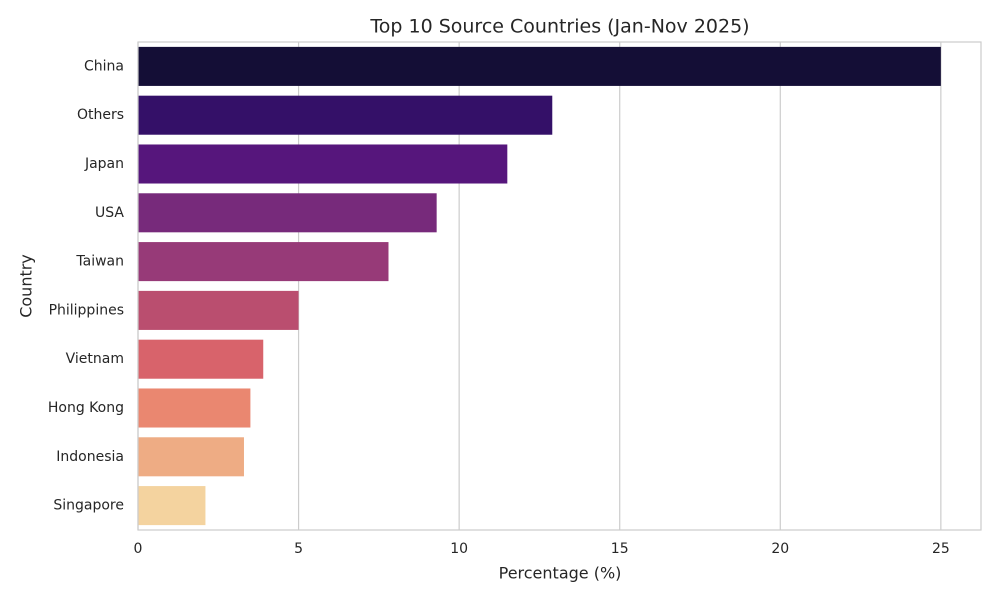 The width and height of the screenshot is (1000, 600). What do you see at coordinates (26, 286) in the screenshot?
I see `y-axis-label: Country` at bounding box center [26, 286].